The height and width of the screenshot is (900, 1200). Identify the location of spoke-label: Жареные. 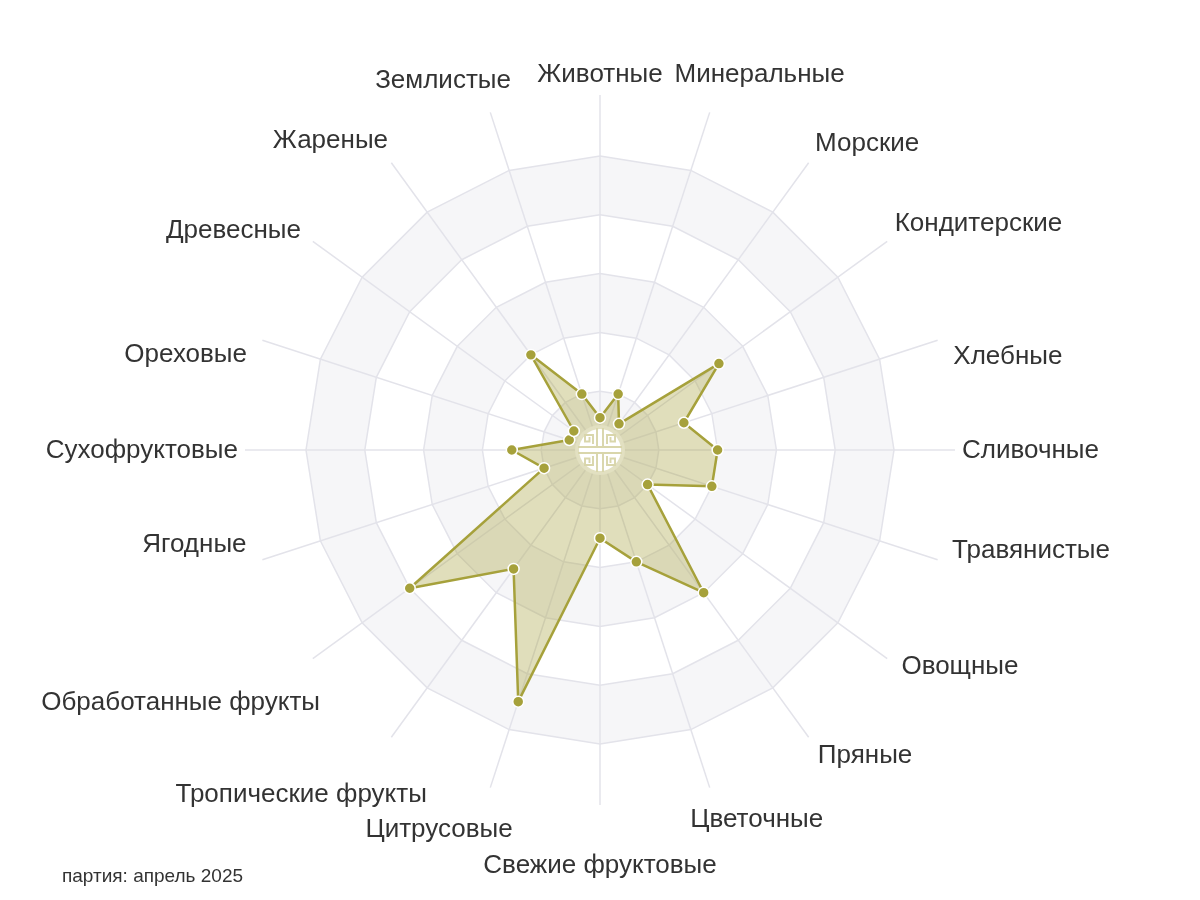
(330, 138).